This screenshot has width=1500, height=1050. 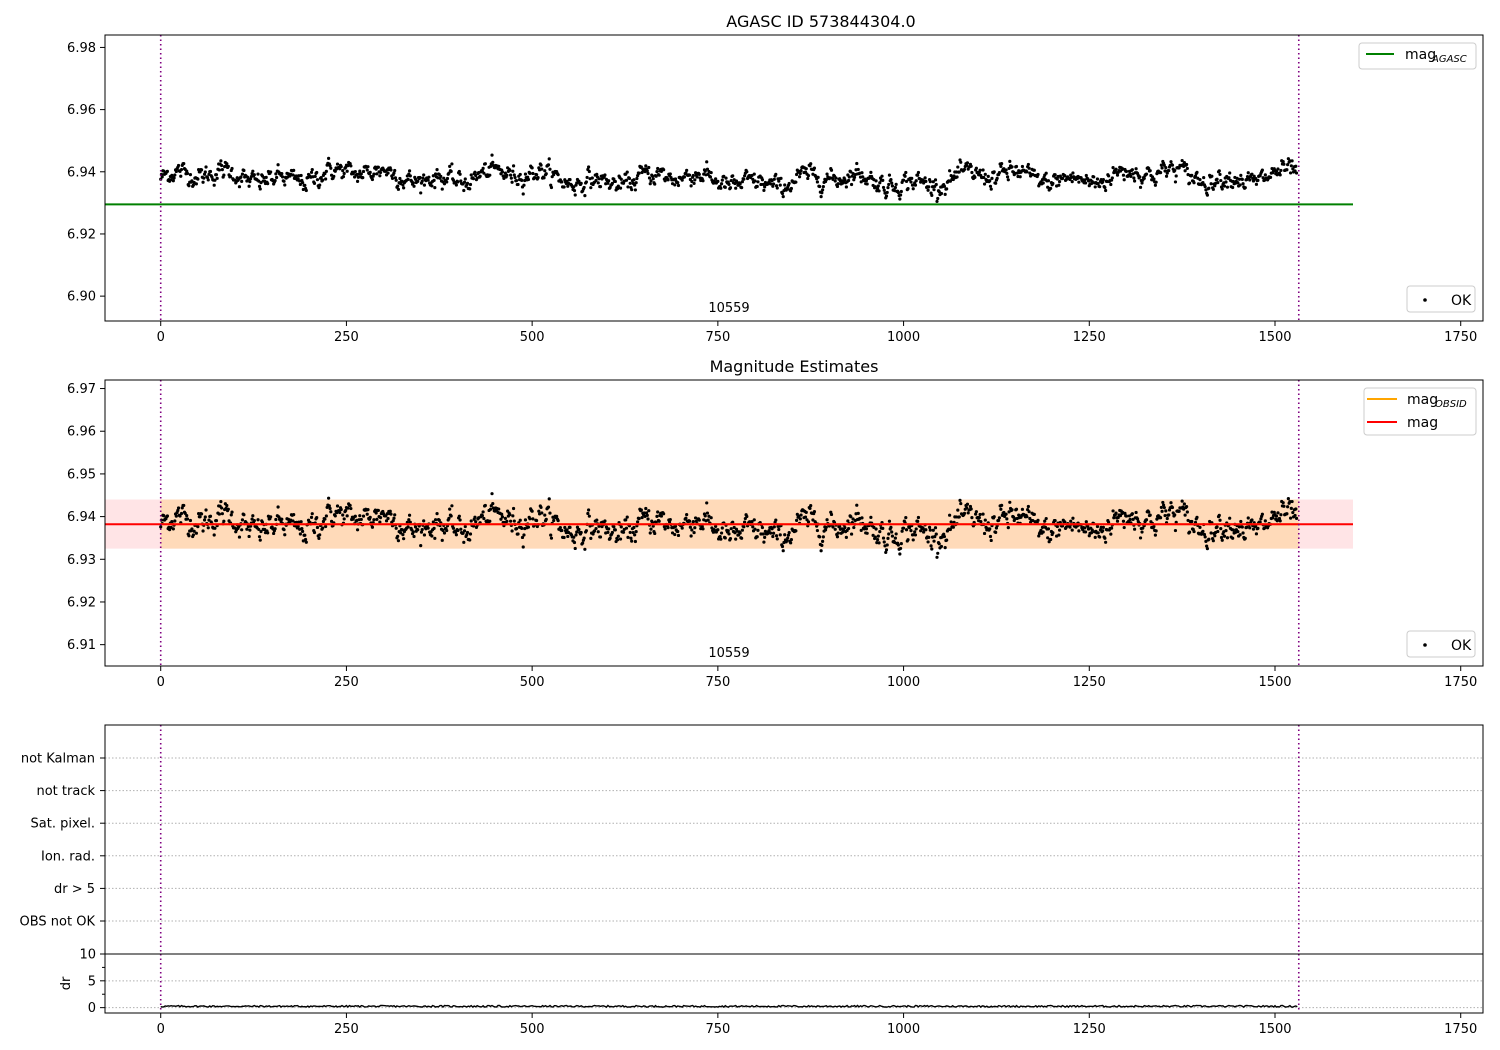 I want to click on x-tick-label: 250, so click(x=346, y=1029).